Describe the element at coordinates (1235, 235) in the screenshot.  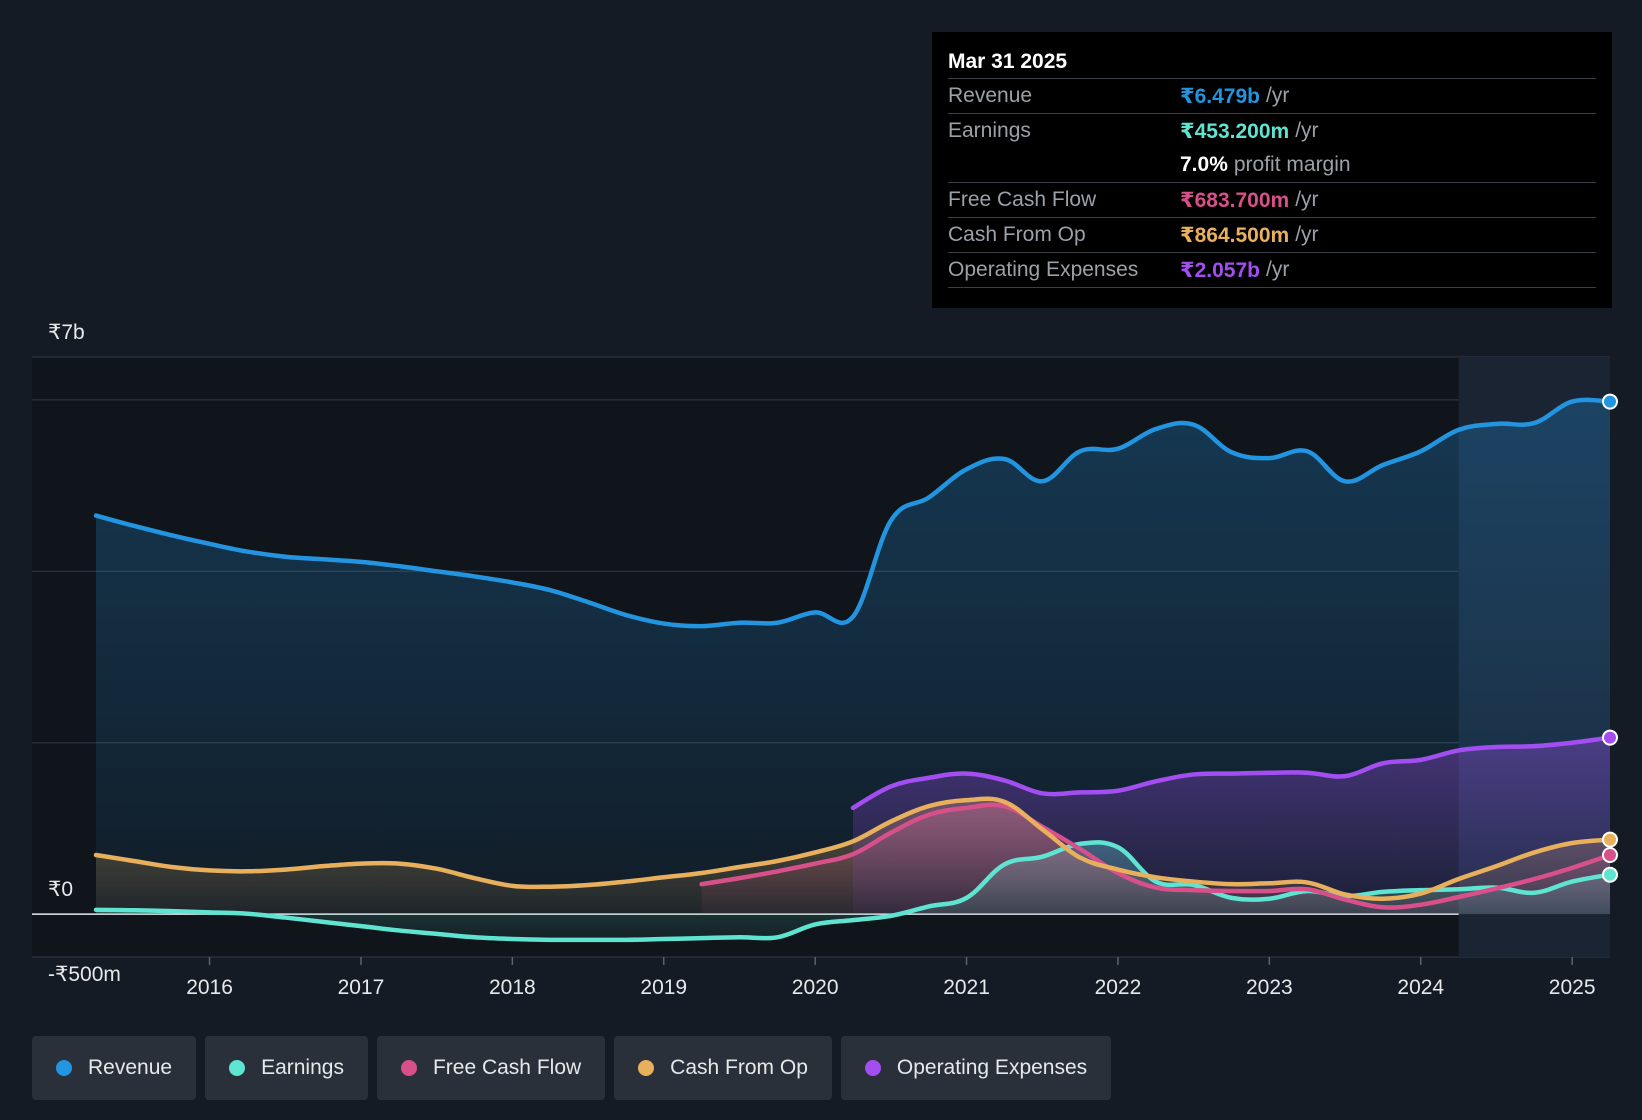
I see `tooltip-value: ₹864.500m` at that location.